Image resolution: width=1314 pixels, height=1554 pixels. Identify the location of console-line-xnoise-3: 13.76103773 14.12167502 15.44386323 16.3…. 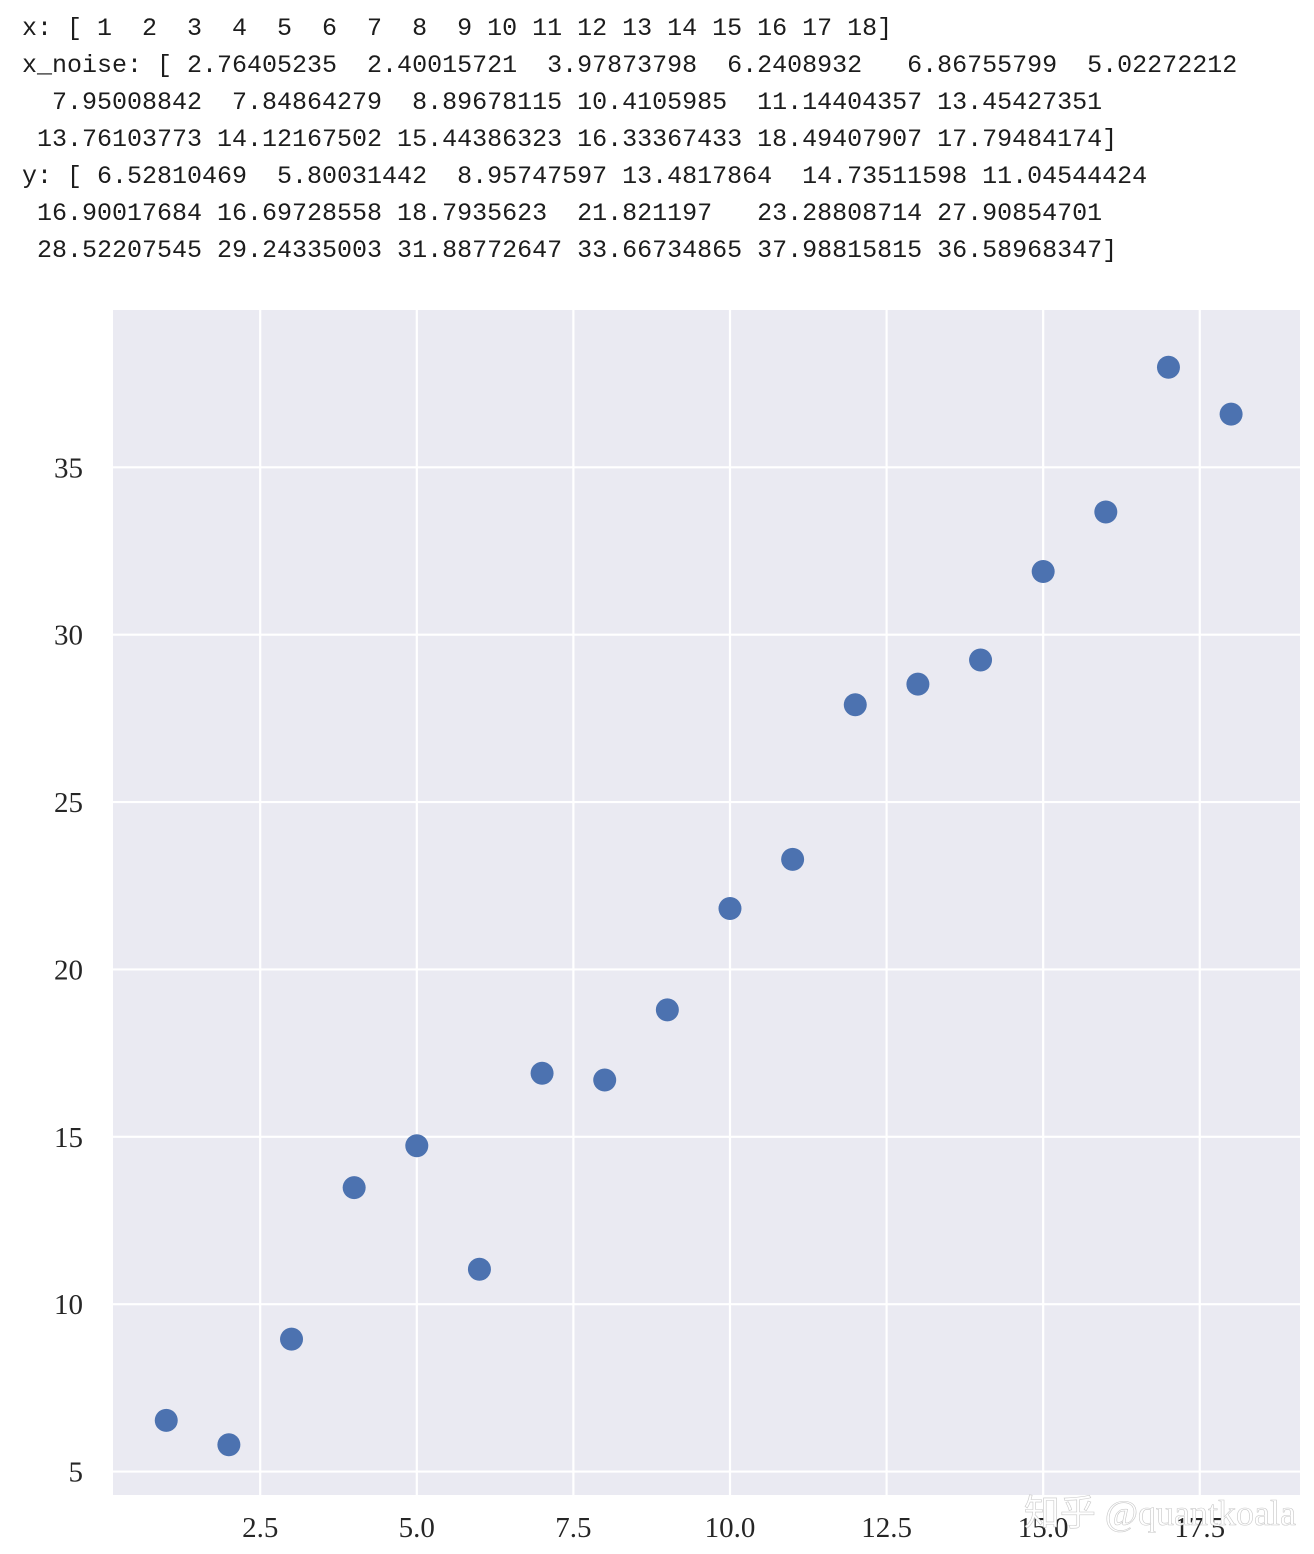
(570, 139).